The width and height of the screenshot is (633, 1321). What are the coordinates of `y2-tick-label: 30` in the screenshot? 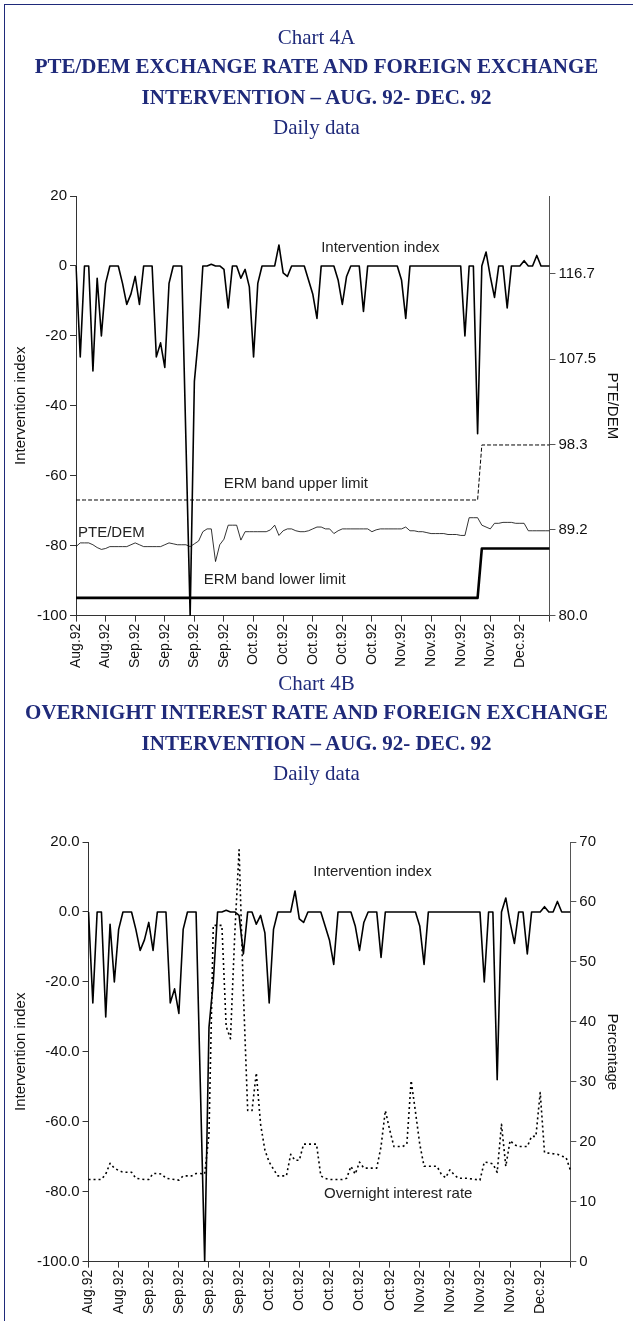 It's located at (587, 1080).